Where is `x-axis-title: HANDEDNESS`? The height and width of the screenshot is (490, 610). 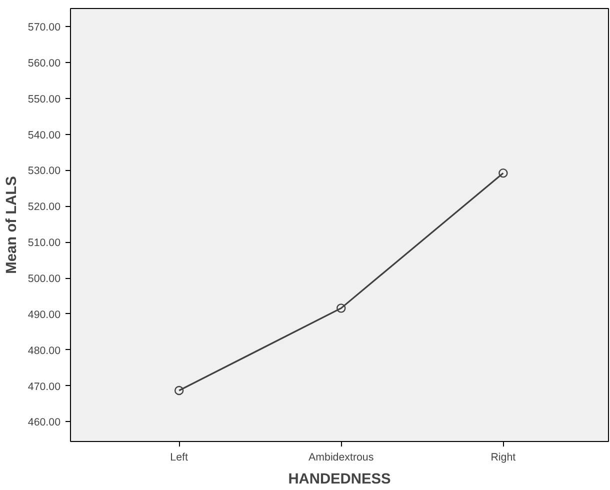 x-axis-title: HANDEDNESS is located at coordinates (340, 480).